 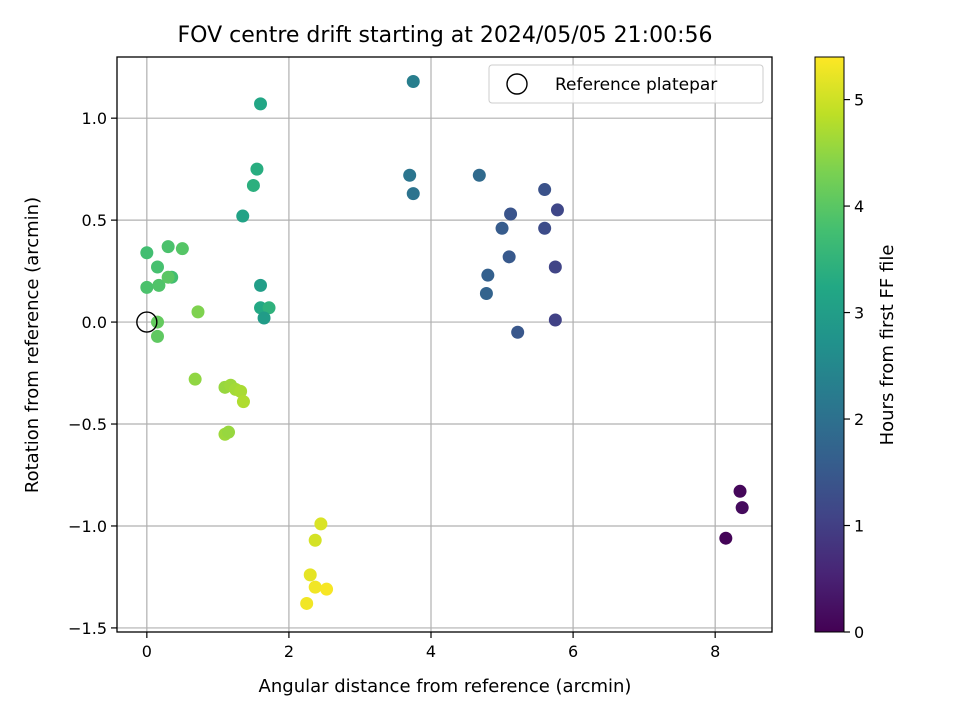 I want to click on colorbar-tick-label: 0, so click(x=859, y=632).